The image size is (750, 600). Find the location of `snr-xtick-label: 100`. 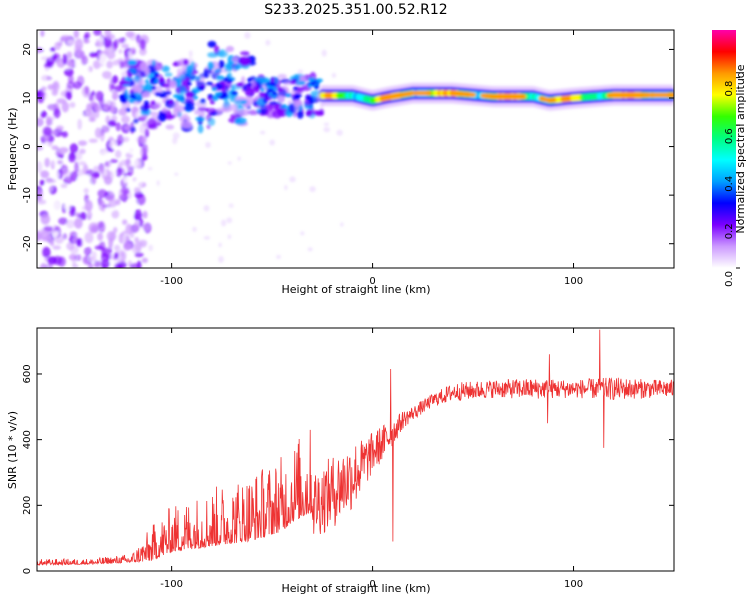

snr-xtick-label: 100 is located at coordinates (573, 584).